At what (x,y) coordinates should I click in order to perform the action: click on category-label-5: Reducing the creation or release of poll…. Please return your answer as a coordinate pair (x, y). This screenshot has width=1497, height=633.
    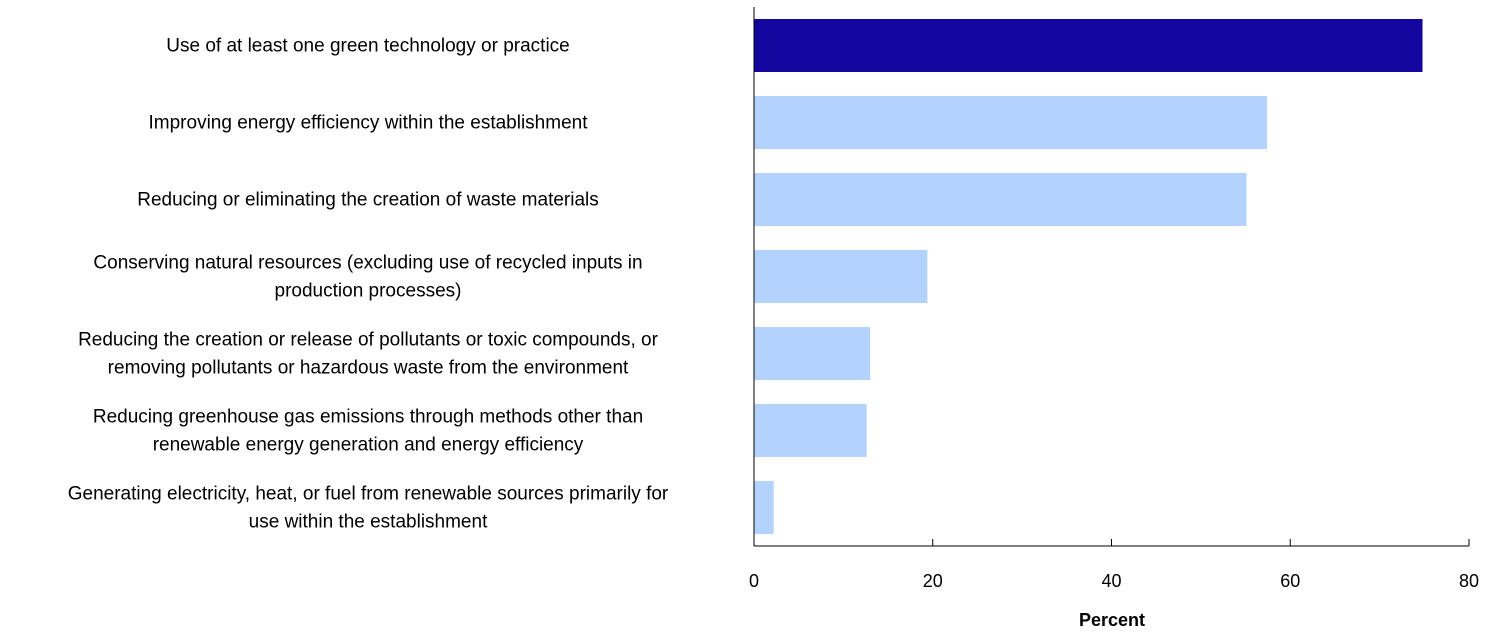
    Looking at the image, I should click on (368, 354).